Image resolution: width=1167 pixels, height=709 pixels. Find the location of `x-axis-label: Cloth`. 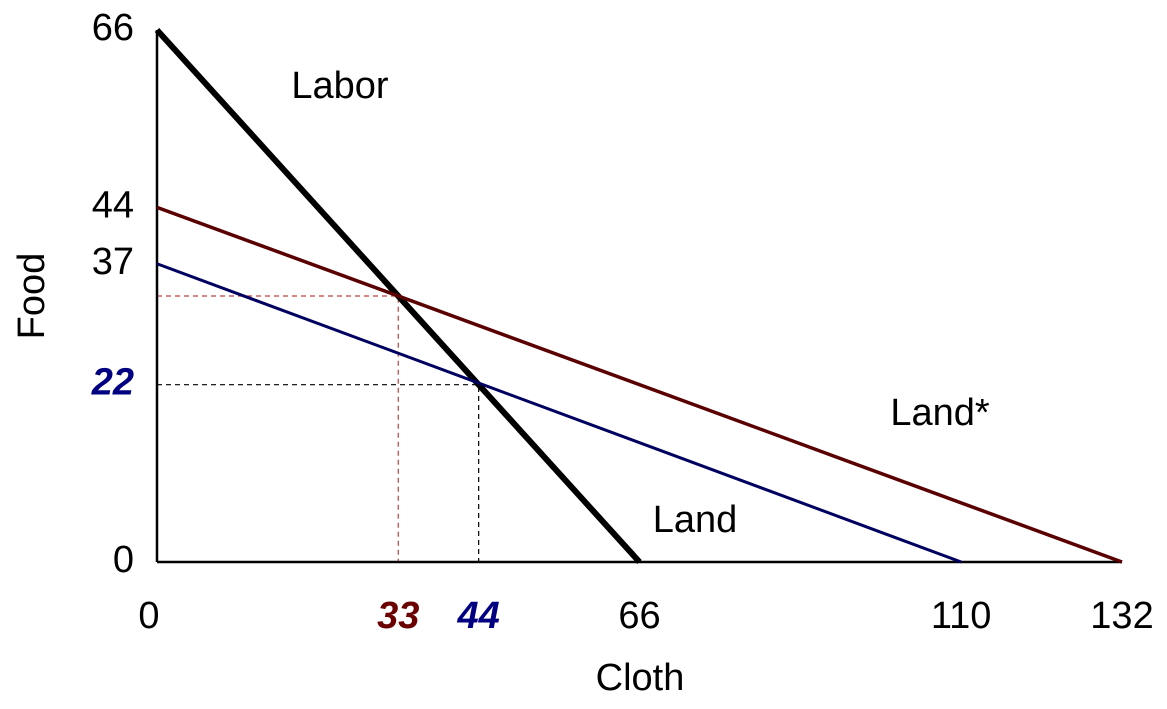

x-axis-label: Cloth is located at coordinates (640, 678).